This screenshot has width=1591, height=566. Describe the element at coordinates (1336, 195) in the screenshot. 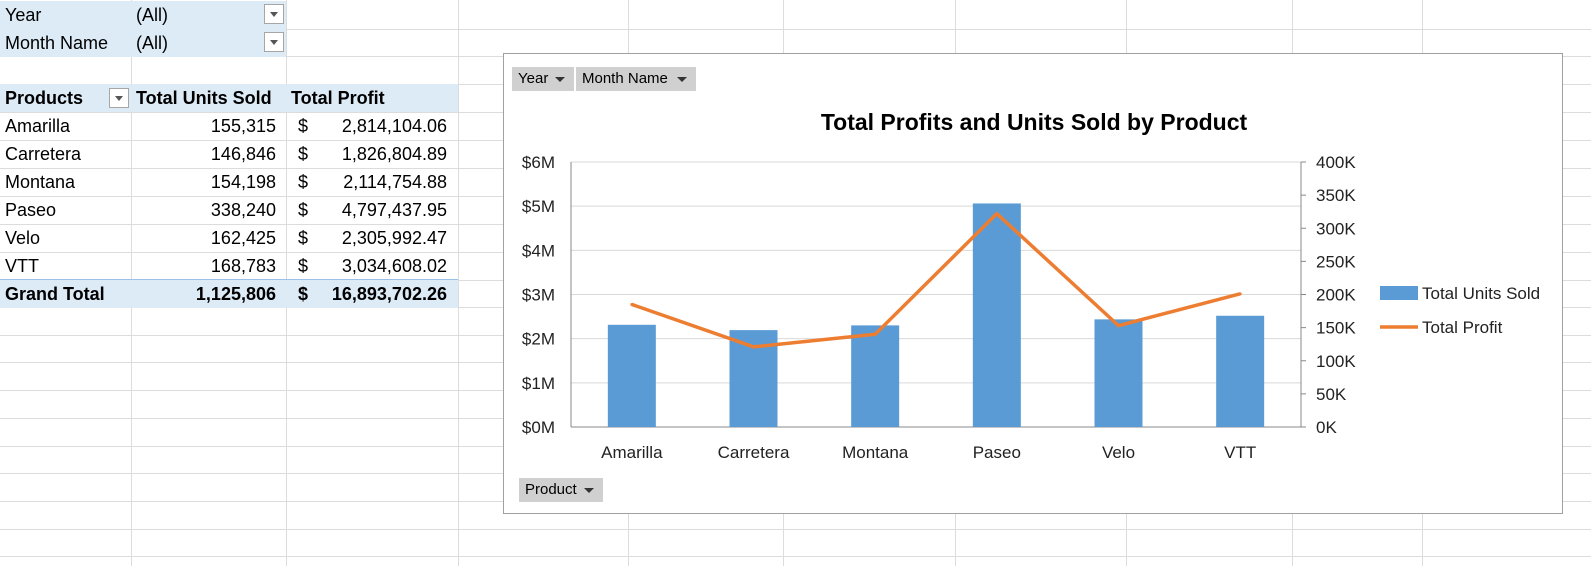

I see `y-right-tick-label: 350K` at that location.